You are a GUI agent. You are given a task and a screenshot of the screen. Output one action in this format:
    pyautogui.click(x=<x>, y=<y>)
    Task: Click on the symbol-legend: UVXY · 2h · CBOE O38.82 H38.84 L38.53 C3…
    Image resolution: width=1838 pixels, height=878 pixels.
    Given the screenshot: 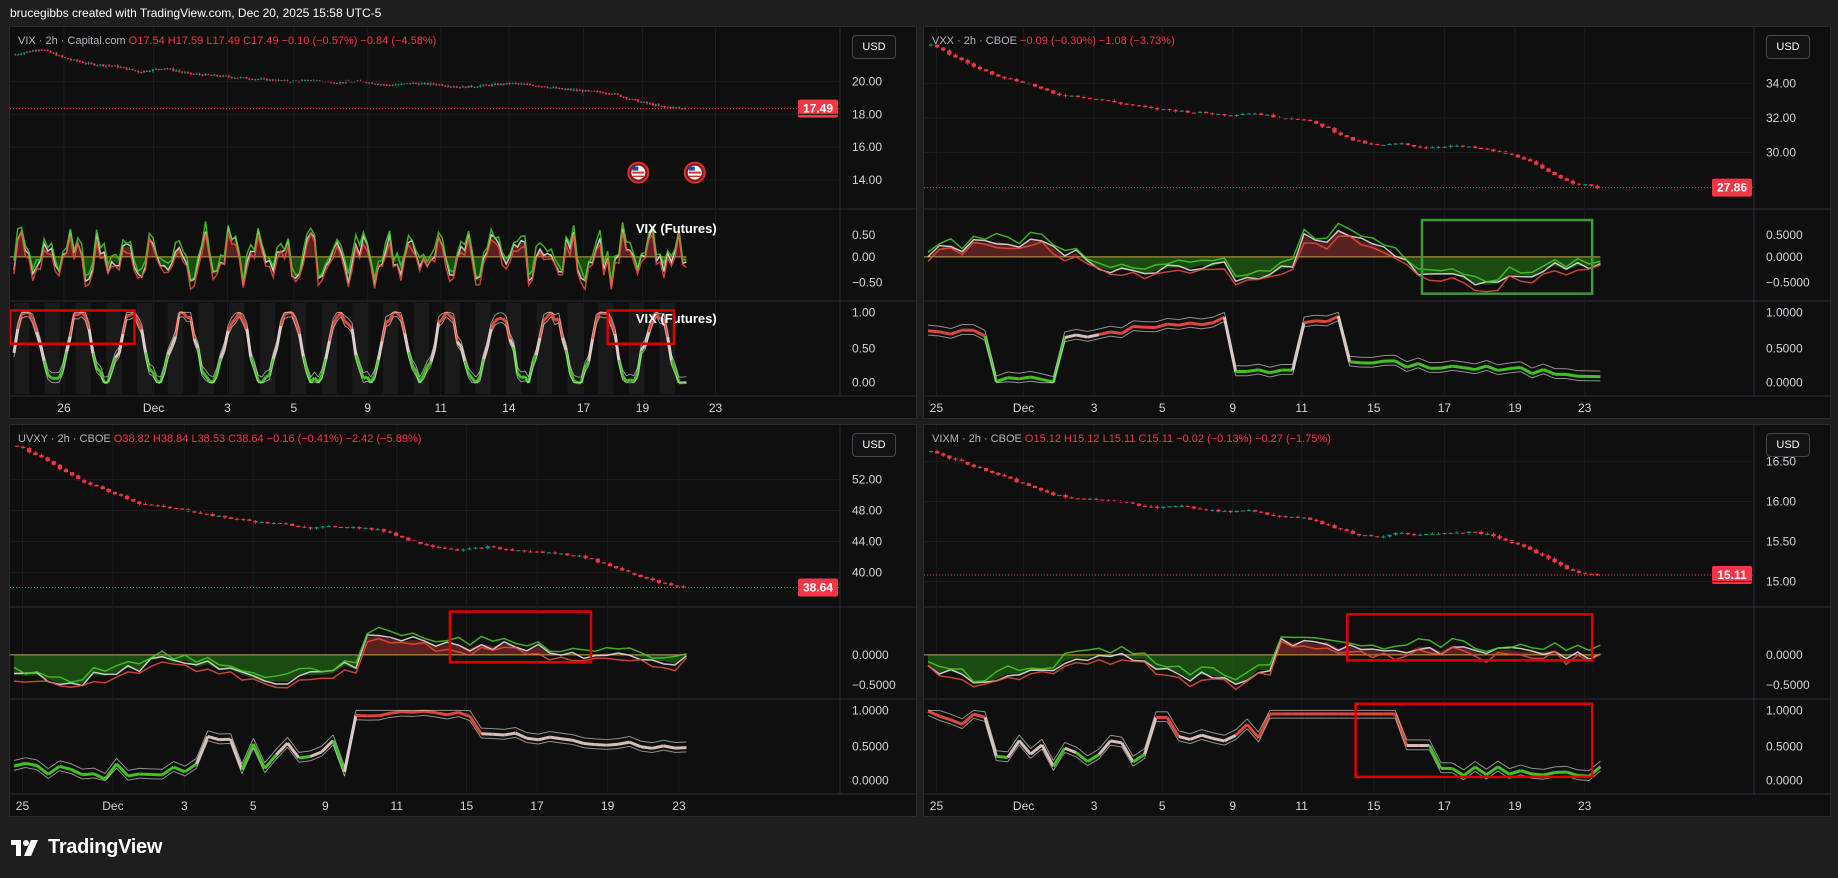 What is the action you would take?
    pyautogui.click(x=219, y=439)
    